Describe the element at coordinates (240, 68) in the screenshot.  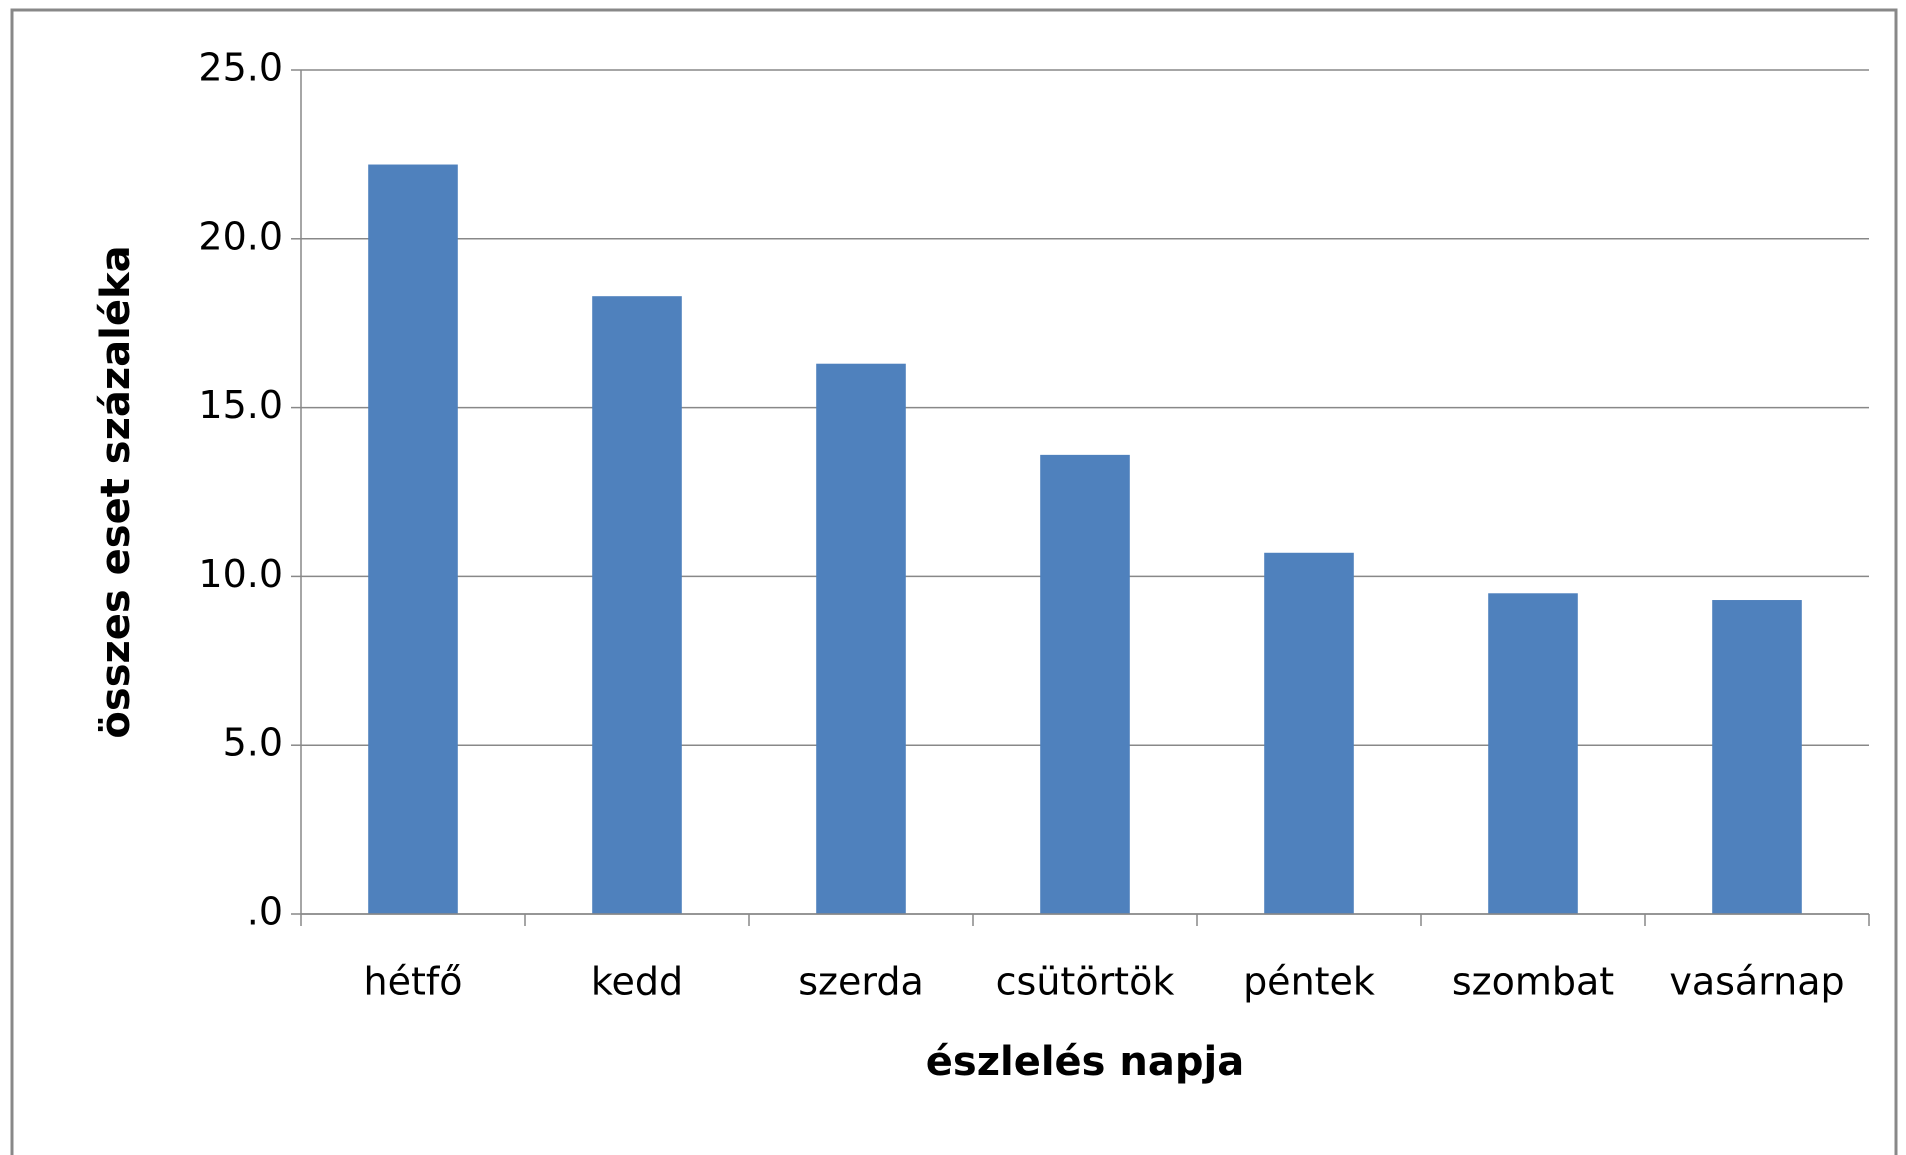
I see `y-tick-label: 25.0` at that location.